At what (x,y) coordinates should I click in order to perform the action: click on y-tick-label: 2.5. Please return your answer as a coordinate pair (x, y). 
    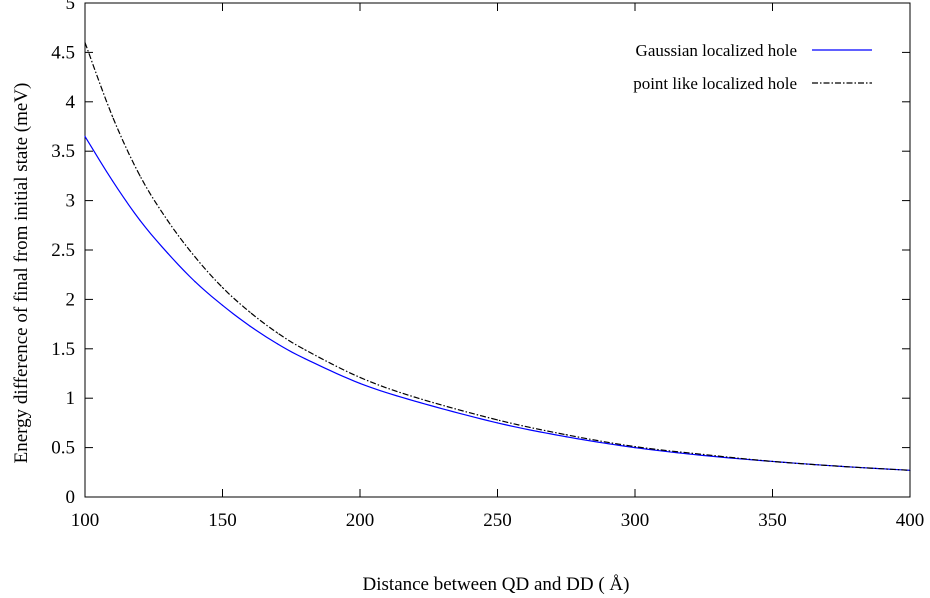
    Looking at the image, I should click on (63, 250).